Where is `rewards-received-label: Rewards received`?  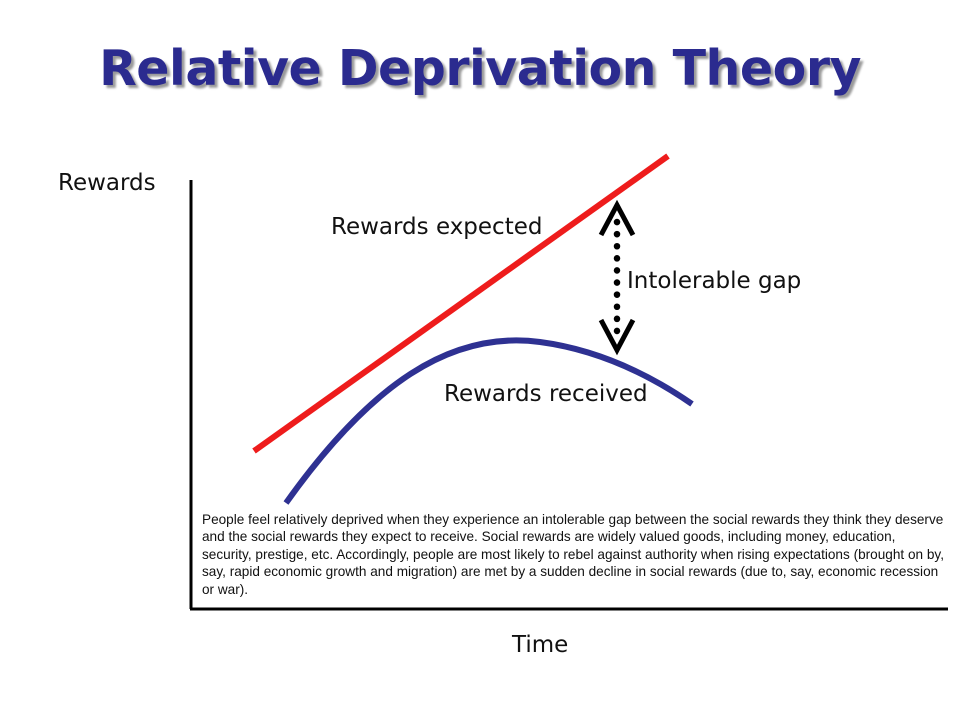 rewards-received-label: Rewards received is located at coordinates (546, 394).